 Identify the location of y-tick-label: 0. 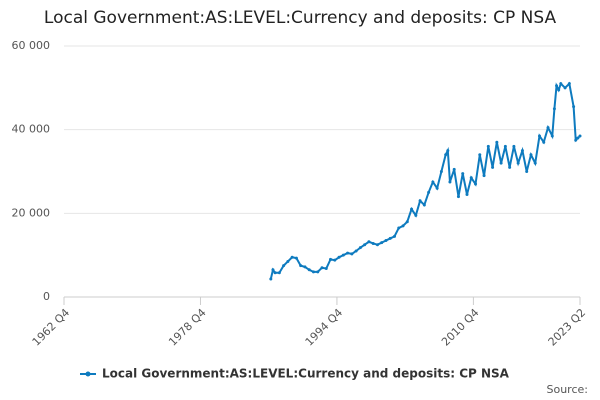
(46, 296).